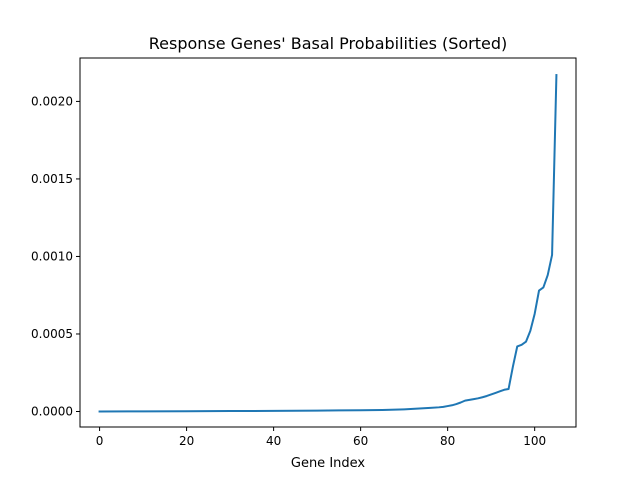 Image resolution: width=640 pixels, height=484 pixels. What do you see at coordinates (52, 179) in the screenshot?
I see `y-tick-label: 0.0015` at bounding box center [52, 179].